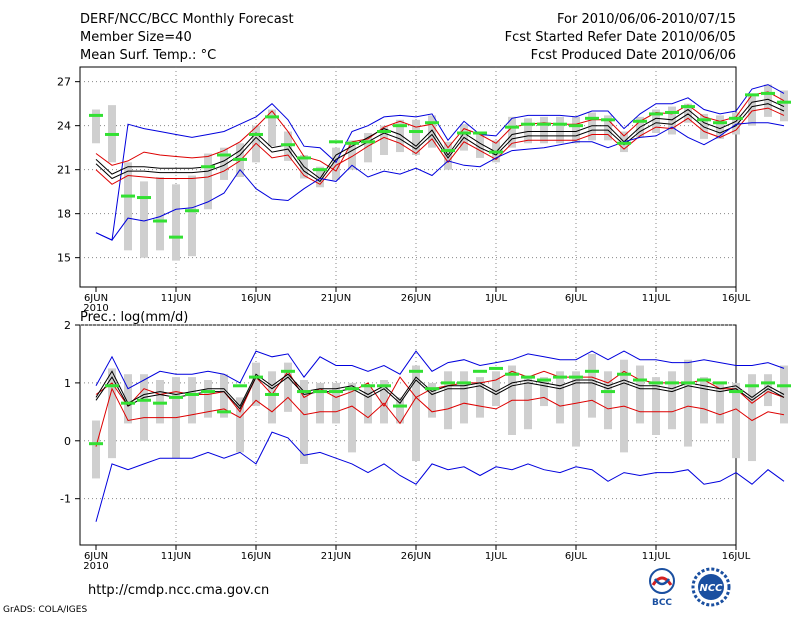  Describe the element at coordinates (187, 19) in the screenshot. I see `chart-title: DERF/NCC/BCC Monthly Forecast` at that location.